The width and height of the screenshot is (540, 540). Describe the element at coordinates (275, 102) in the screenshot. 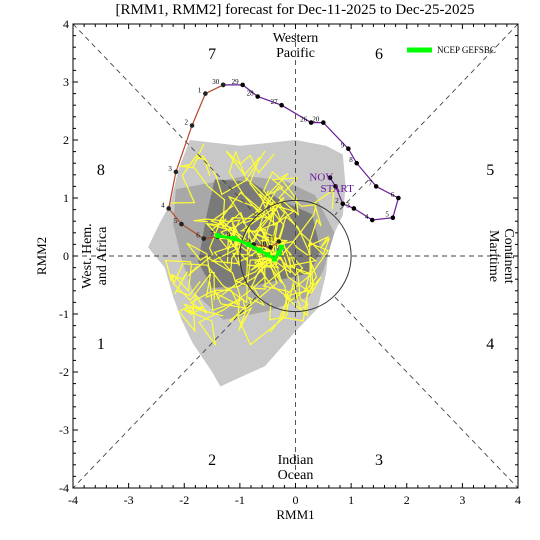

I see `observed-day-label: 27` at that location.